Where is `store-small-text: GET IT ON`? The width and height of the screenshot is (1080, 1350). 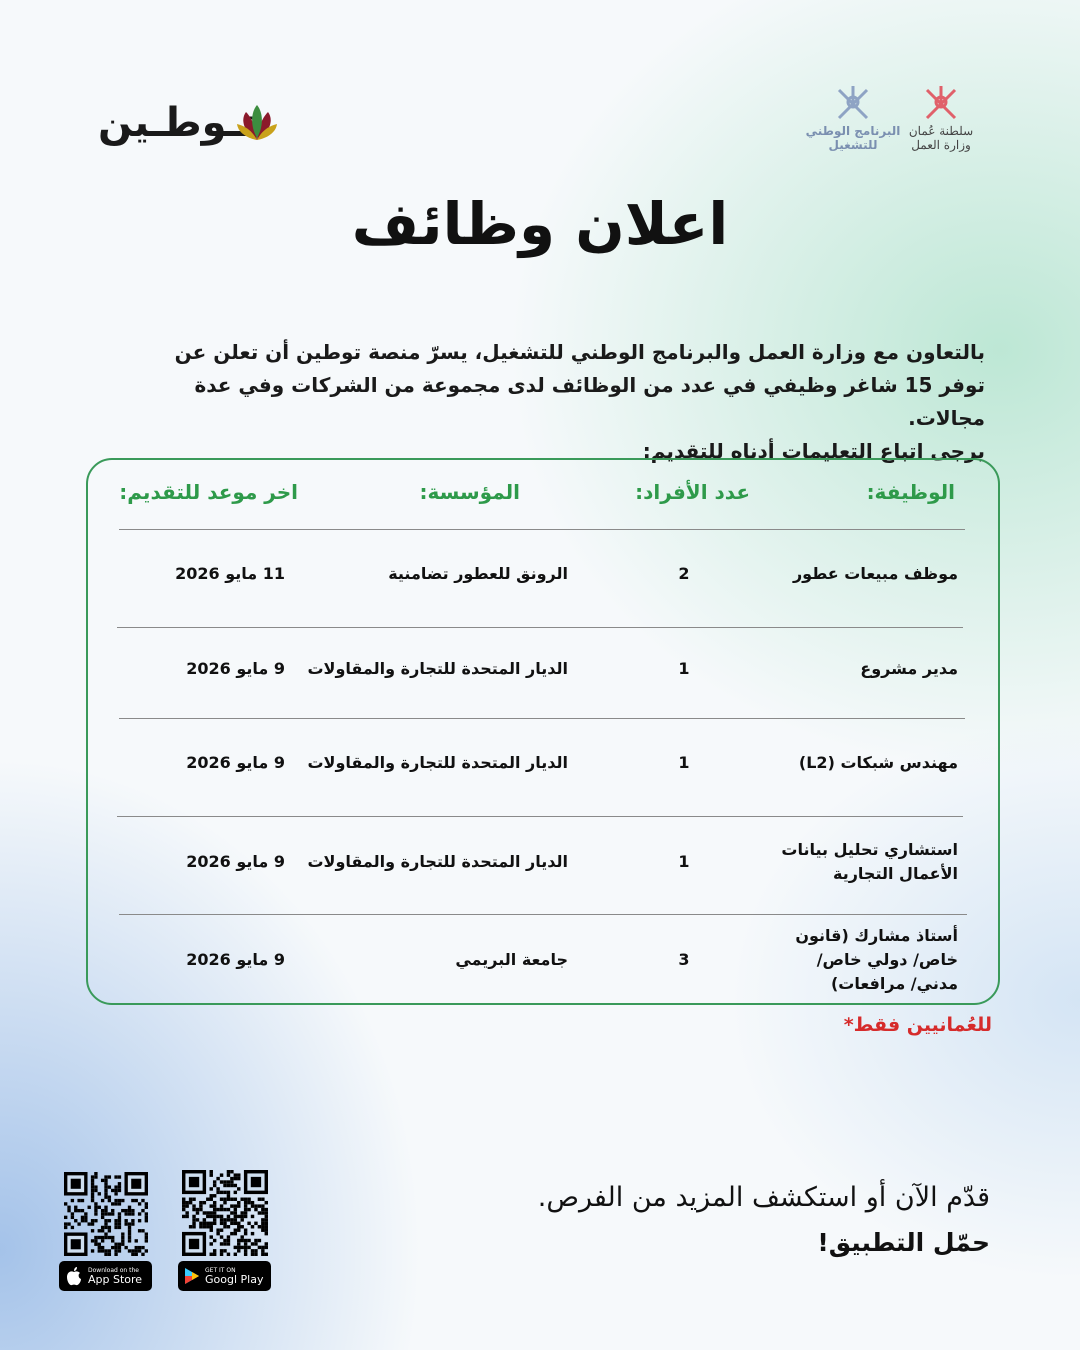 store-small-text: GET IT ON is located at coordinates (220, 1270).